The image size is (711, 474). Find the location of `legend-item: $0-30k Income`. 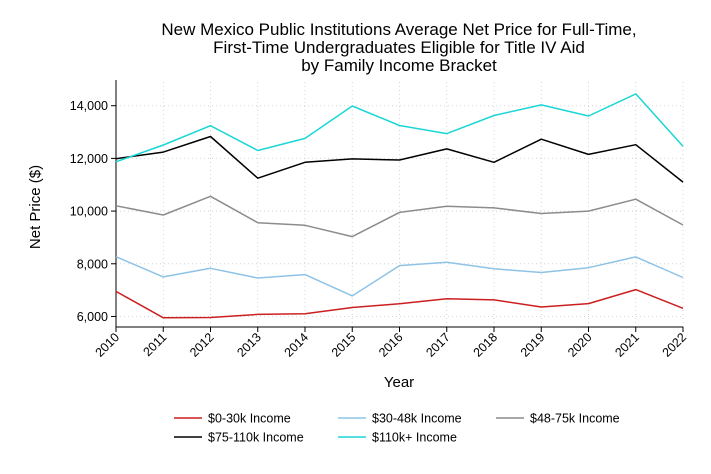

legend-item: $0-30k Income is located at coordinates (232, 419).